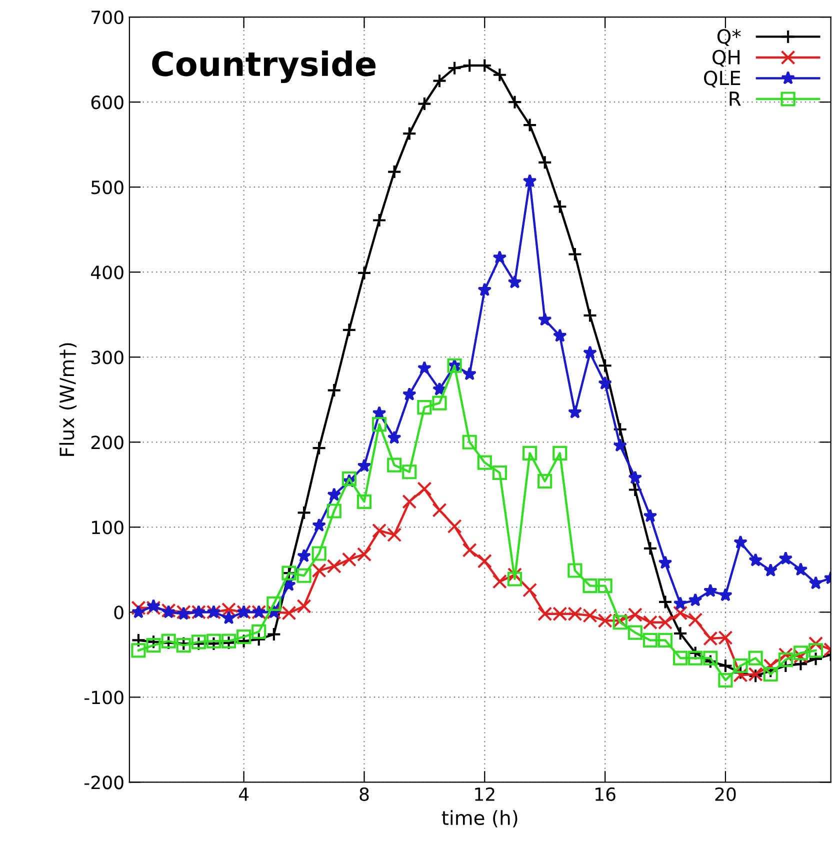 The height and width of the screenshot is (853, 835). What do you see at coordinates (107, 357) in the screenshot?
I see `y-tick-label: 300` at bounding box center [107, 357].